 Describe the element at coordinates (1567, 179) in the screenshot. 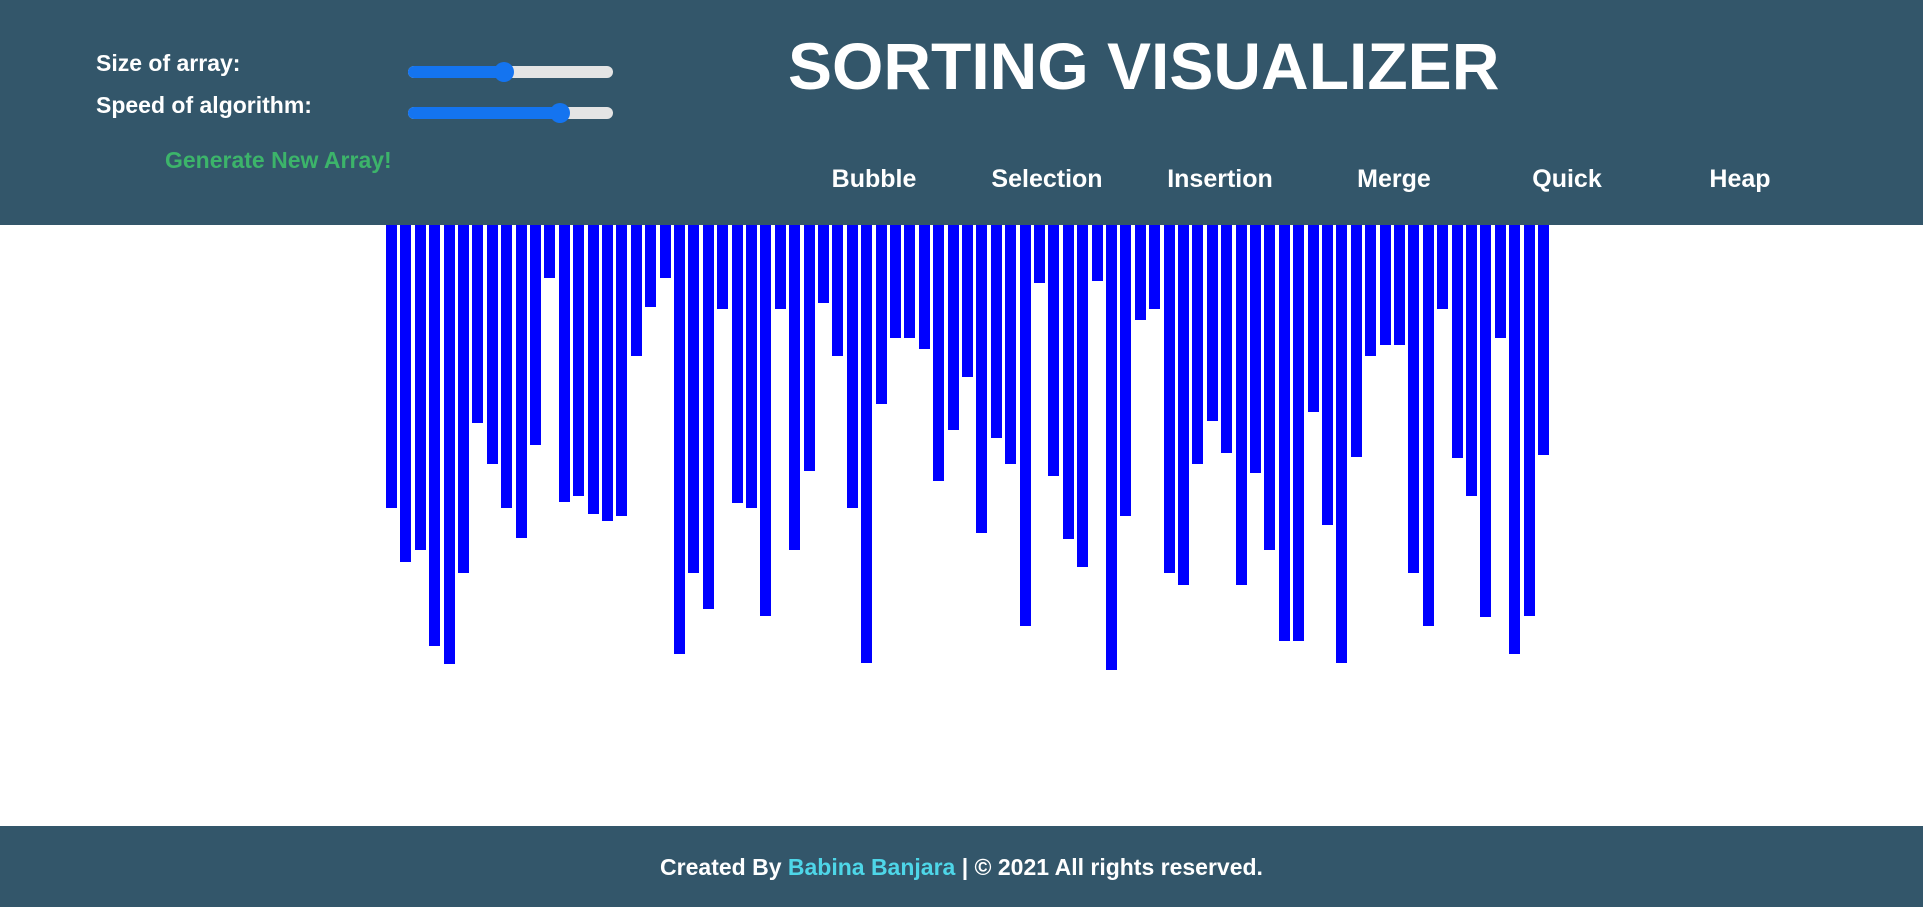

I see `quick-sort-button: Quick` at that location.